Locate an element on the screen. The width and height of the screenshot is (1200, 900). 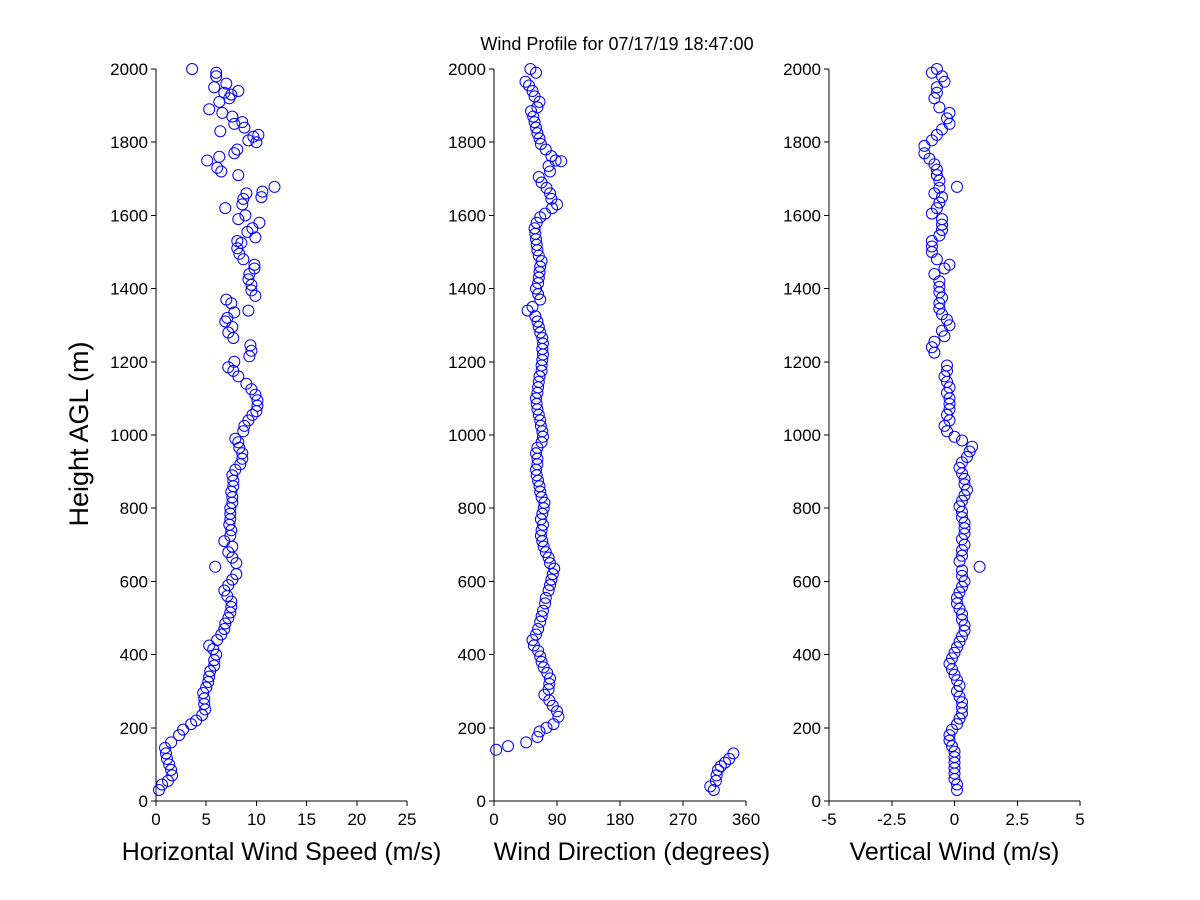
x-tick-label: 10 is located at coordinates (256, 819).